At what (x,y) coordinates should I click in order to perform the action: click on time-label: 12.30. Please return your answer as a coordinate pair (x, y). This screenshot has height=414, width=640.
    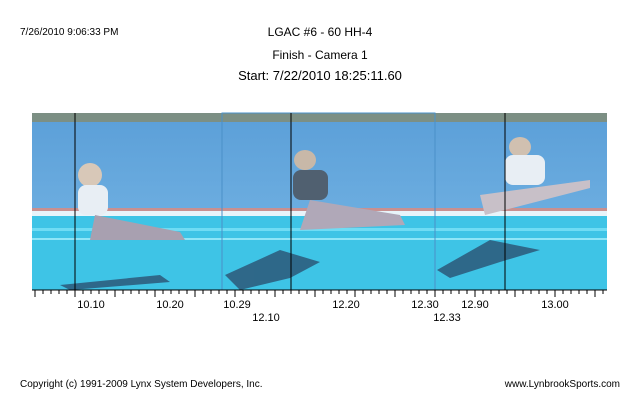
    Looking at the image, I should click on (425, 305).